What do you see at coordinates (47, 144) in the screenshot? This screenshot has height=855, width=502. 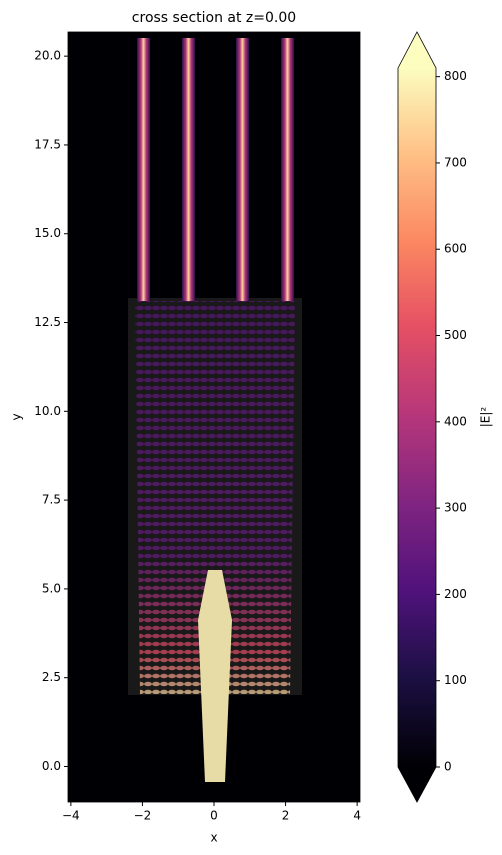 I see `y-tick-label: 17.5` at bounding box center [47, 144].